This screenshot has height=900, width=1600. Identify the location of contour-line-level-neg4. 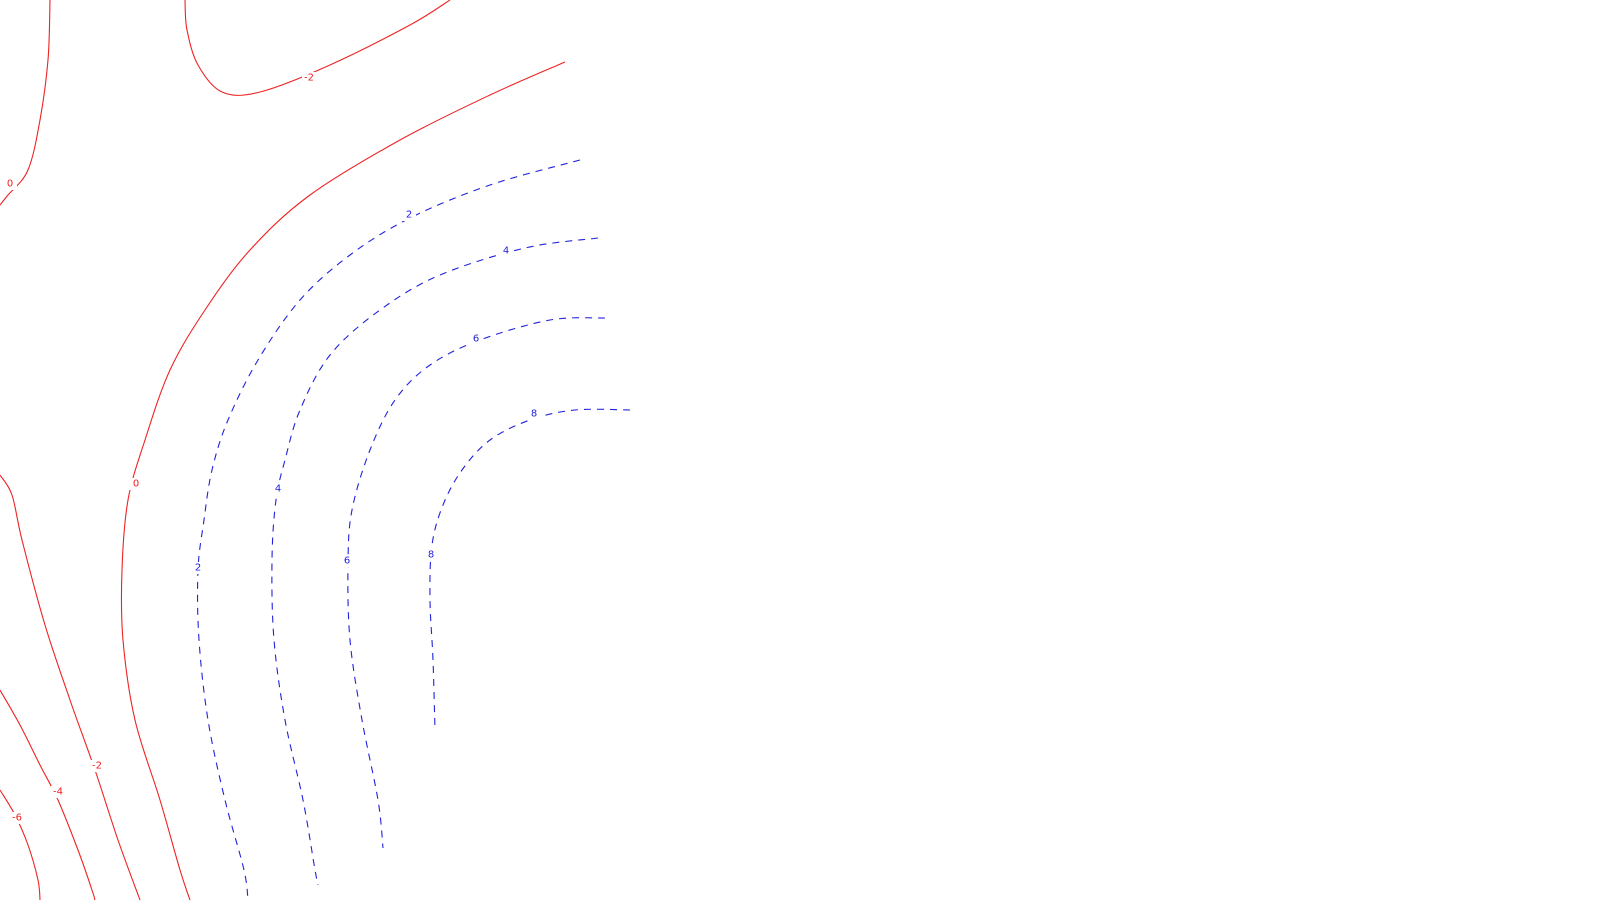
(48, 794).